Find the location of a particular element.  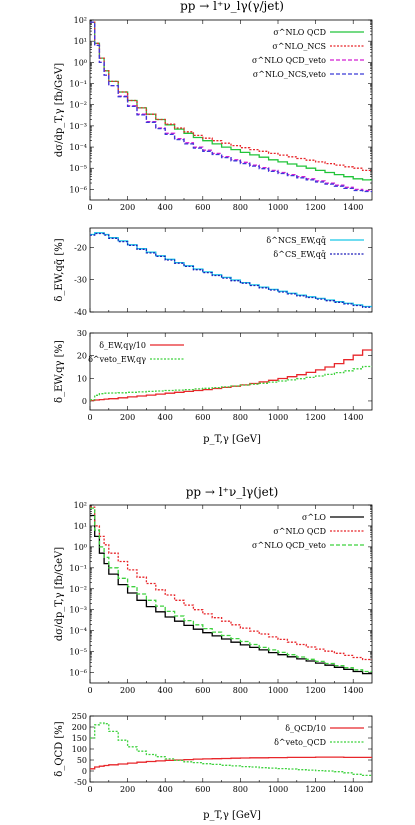

y-tick-label: 30 is located at coordinates (82, 333).